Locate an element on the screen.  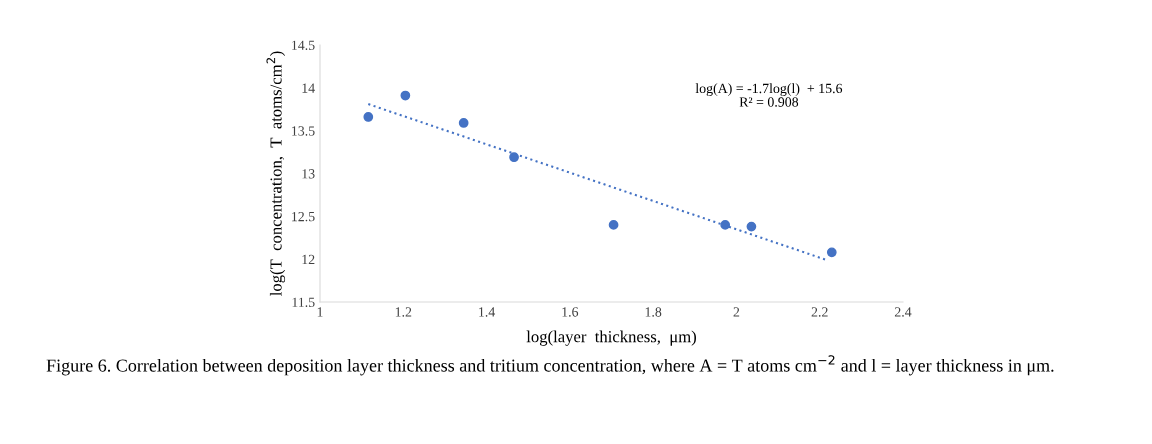
caption: Figure 6. Correlation between deposition layer thickness and tritium concentration, where A = T atoms cm$^{−2}$ and l = layer thickness in μm. is located at coordinates (550, 365).